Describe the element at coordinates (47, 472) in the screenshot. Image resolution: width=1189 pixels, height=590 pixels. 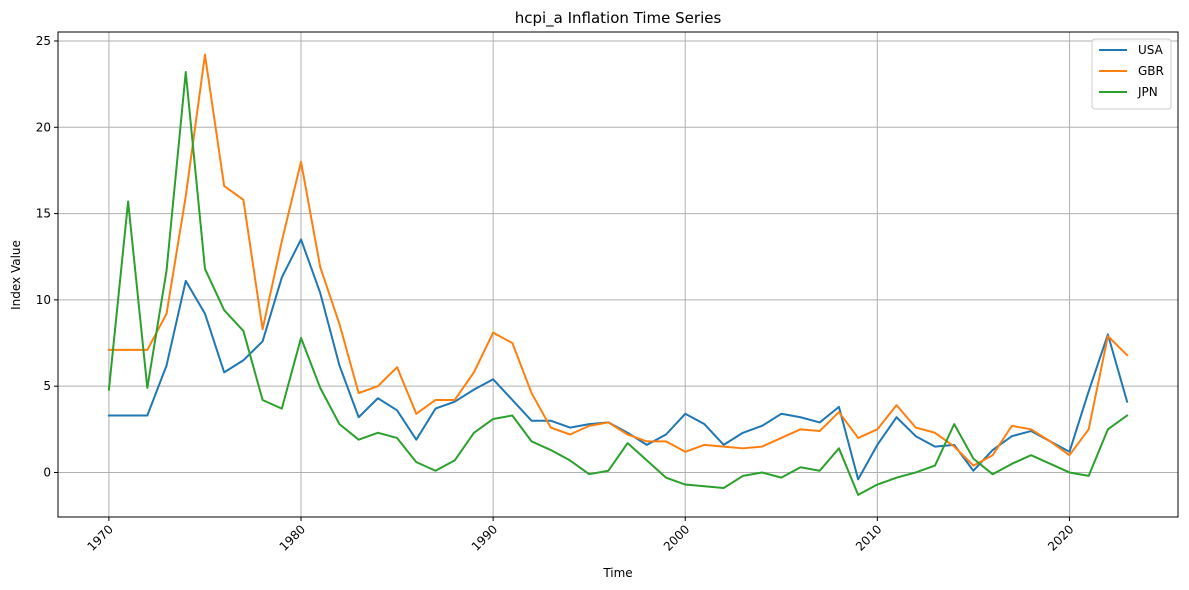
I see `y-tick-label: 0` at that location.